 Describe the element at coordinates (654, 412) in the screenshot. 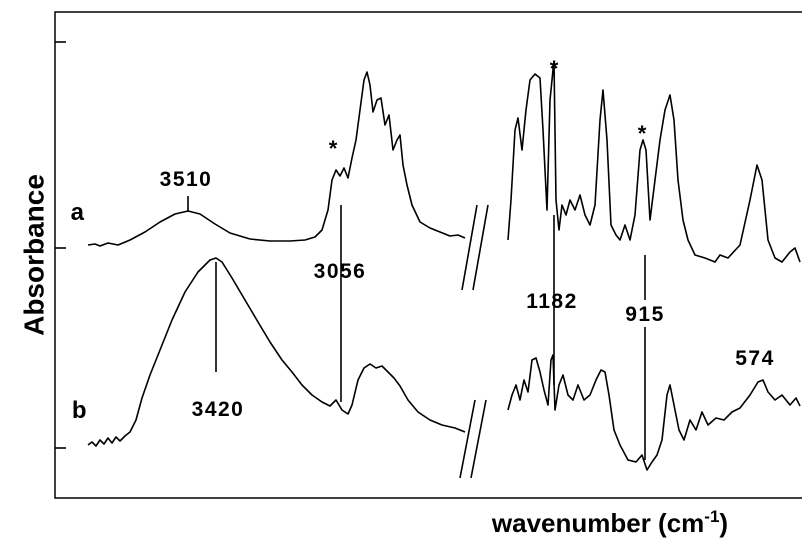

I see `spectrum-b-right` at that location.